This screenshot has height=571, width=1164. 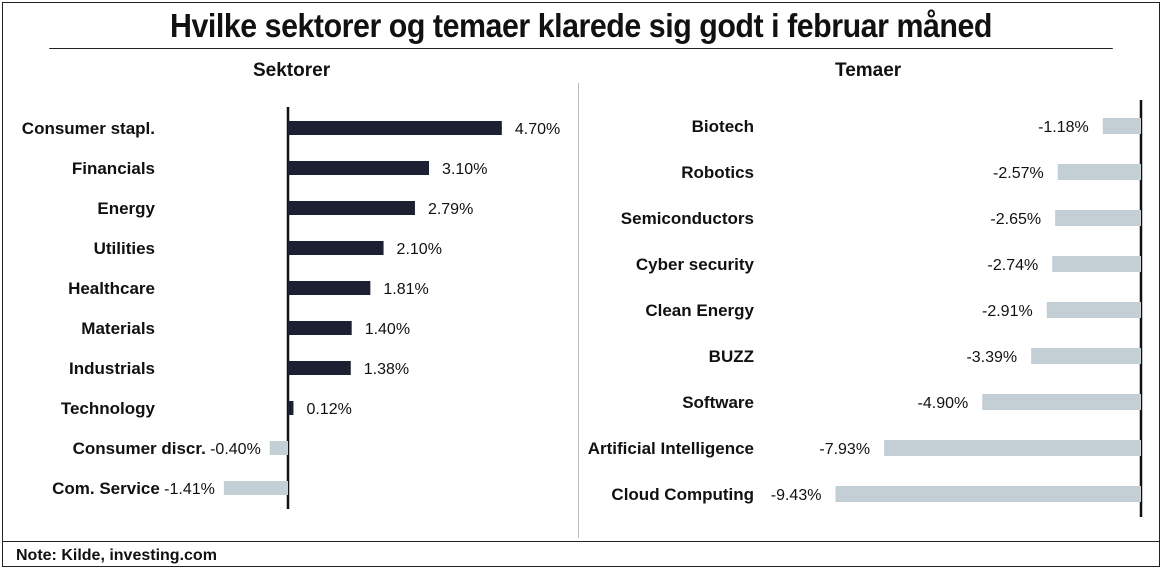 What do you see at coordinates (1013, 265) in the screenshot?
I see `temaer-value-label: -2.74%` at bounding box center [1013, 265].